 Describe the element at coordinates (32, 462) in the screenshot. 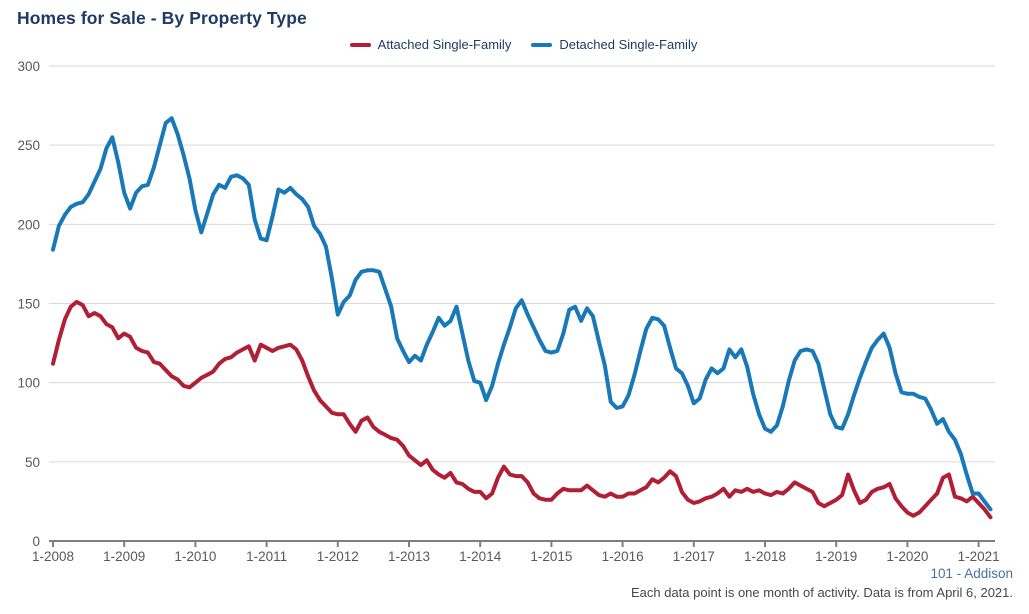

I see `y-axis-tick-label: 50` at that location.